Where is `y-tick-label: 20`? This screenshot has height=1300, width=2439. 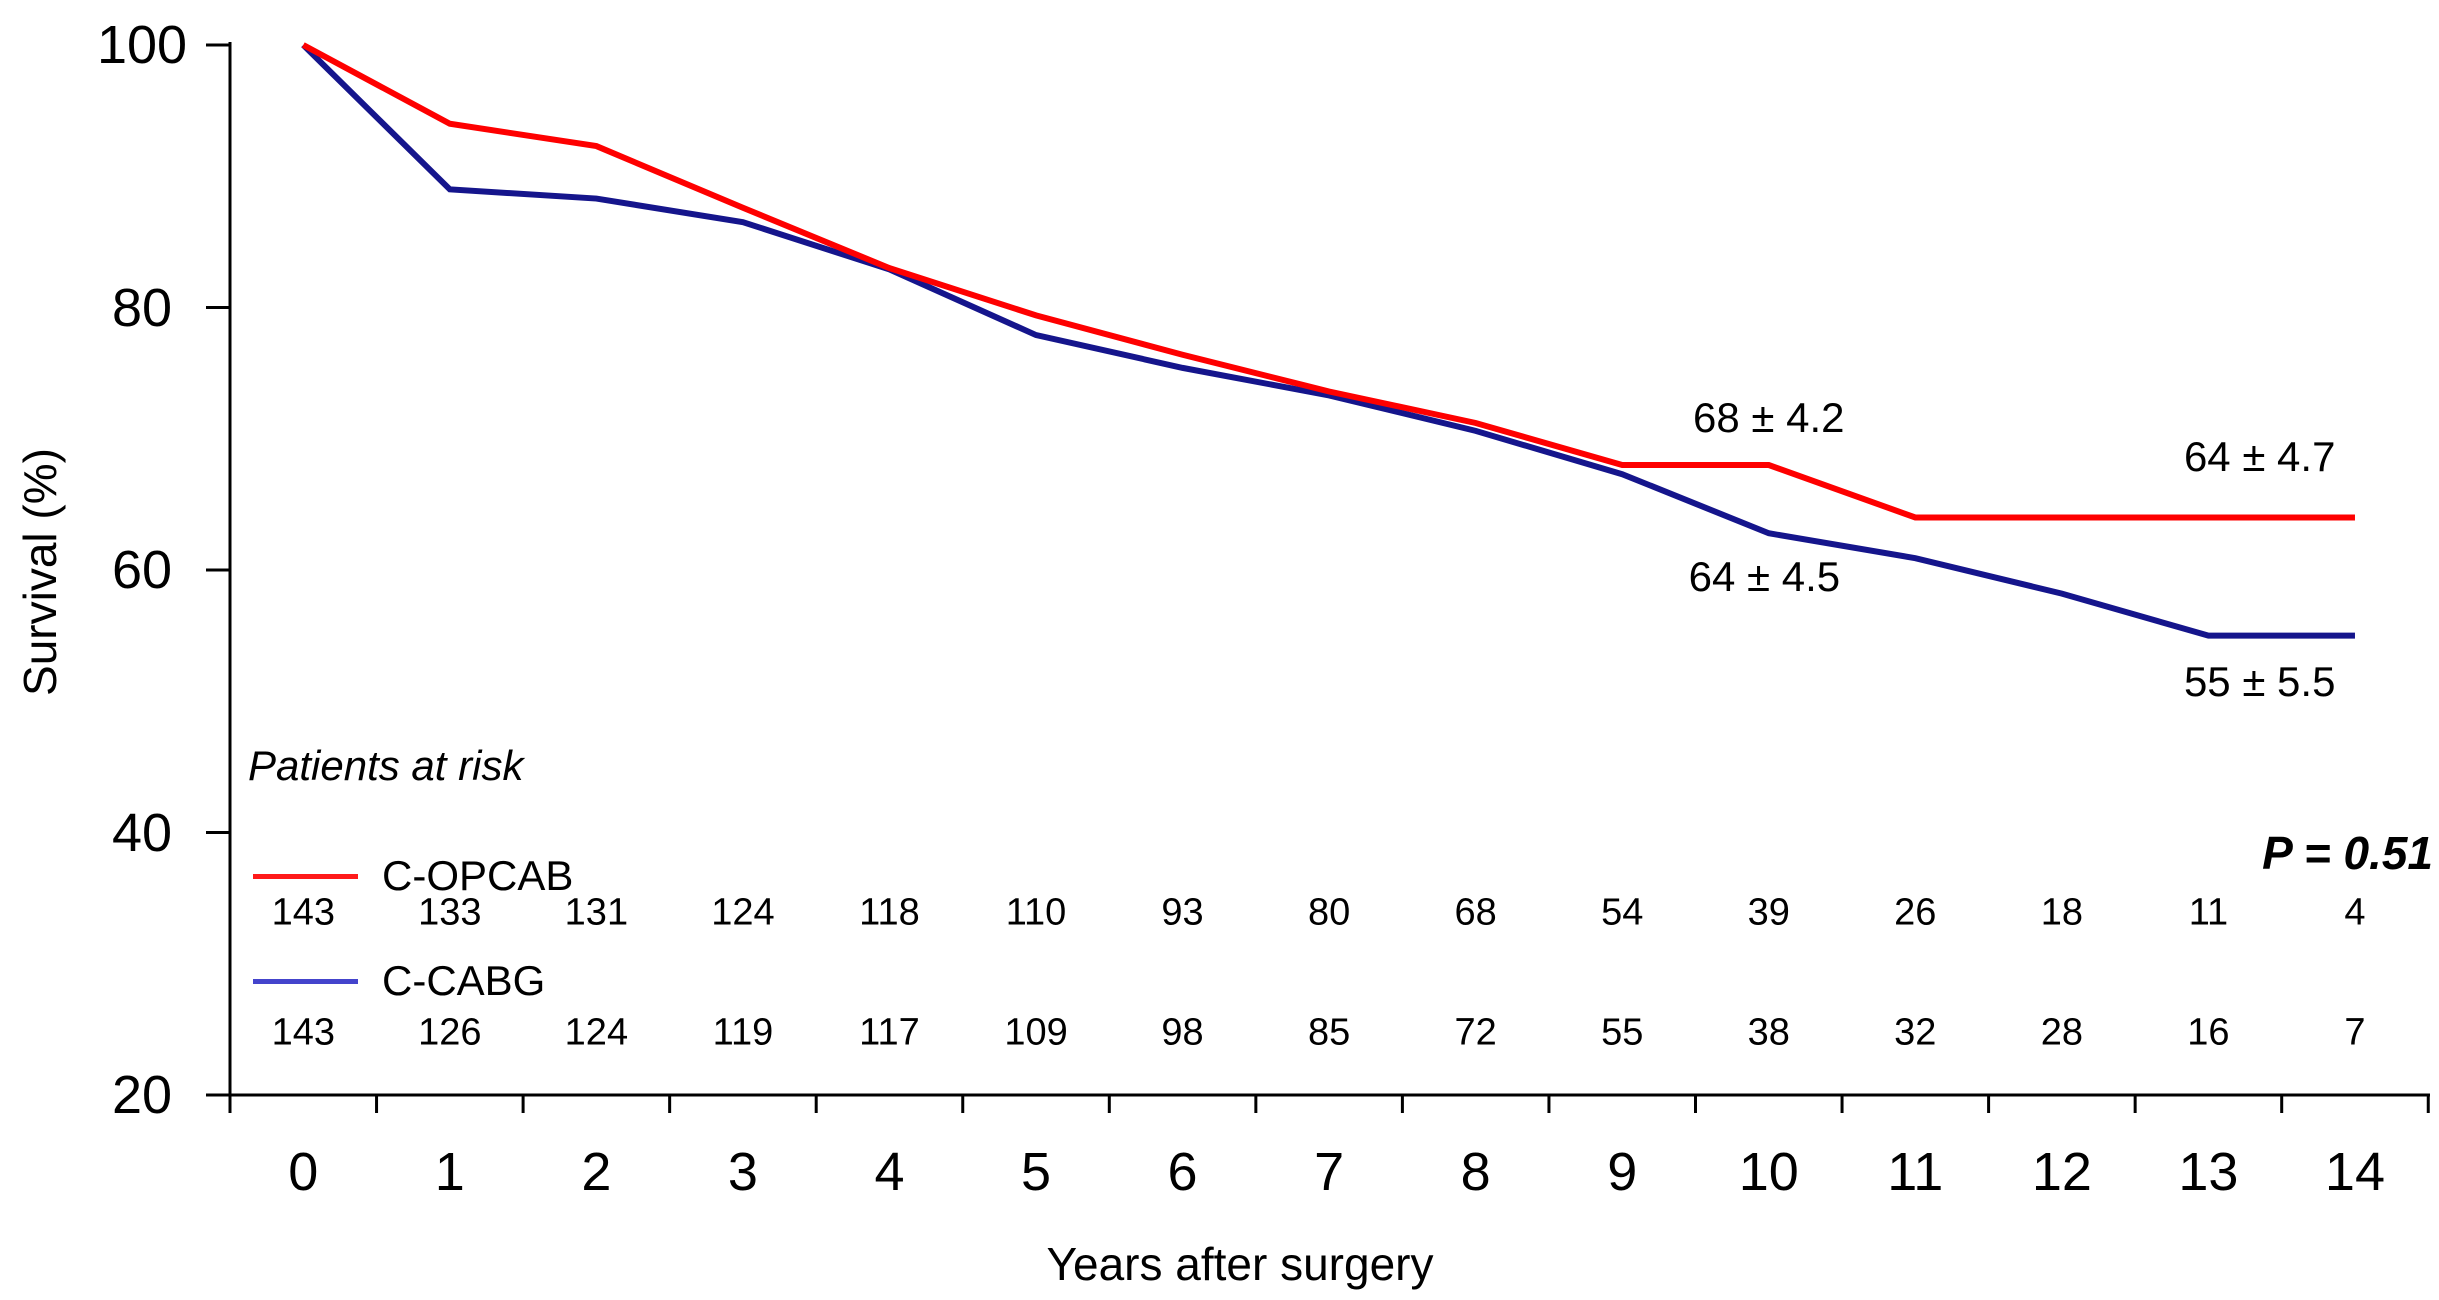 y-tick-label: 20 is located at coordinates (142, 1095).